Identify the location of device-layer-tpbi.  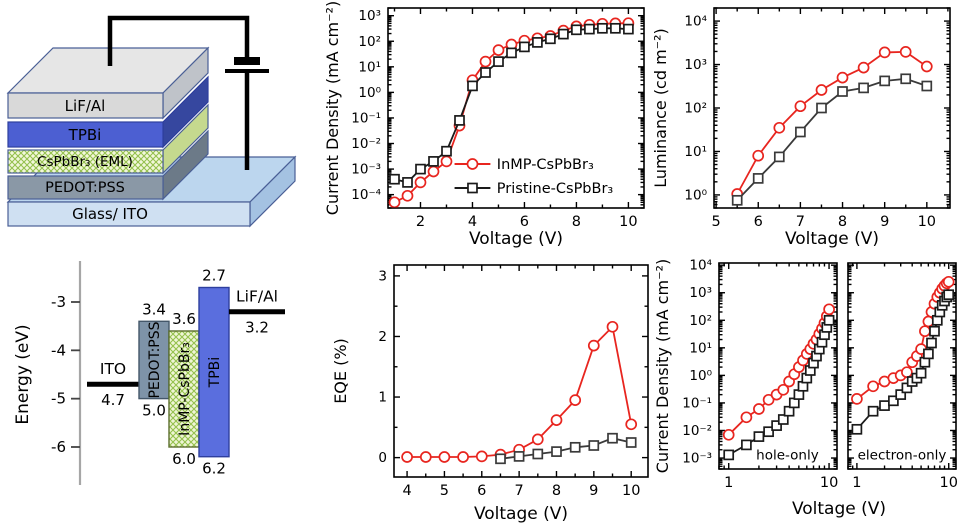
(108, 112).